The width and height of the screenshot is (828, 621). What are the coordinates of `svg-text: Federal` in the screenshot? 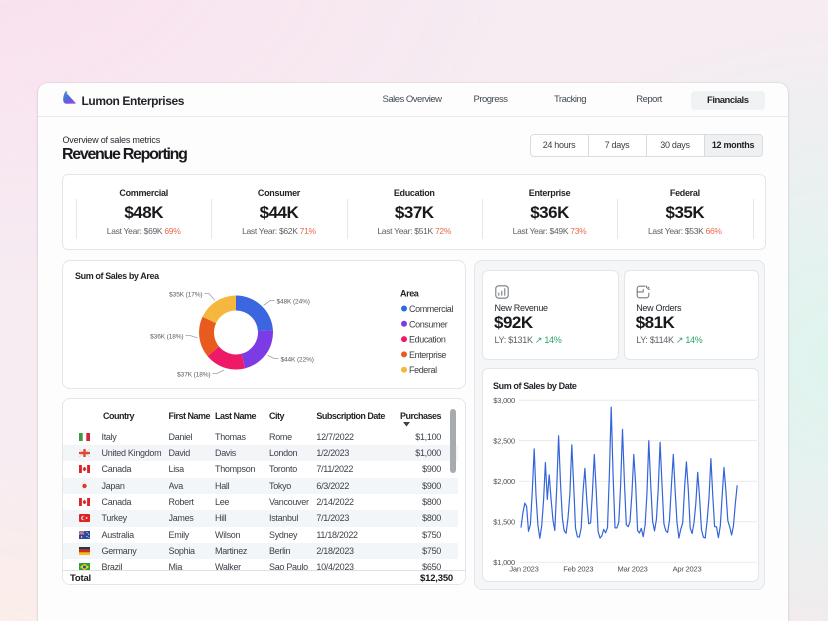 It's located at (423, 370).